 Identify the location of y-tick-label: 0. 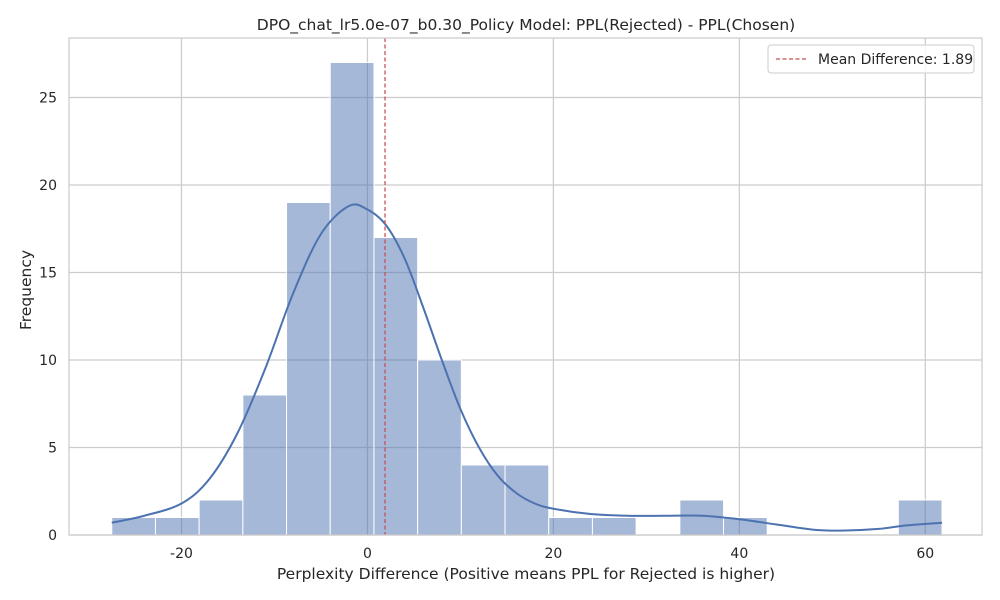
(52, 536).